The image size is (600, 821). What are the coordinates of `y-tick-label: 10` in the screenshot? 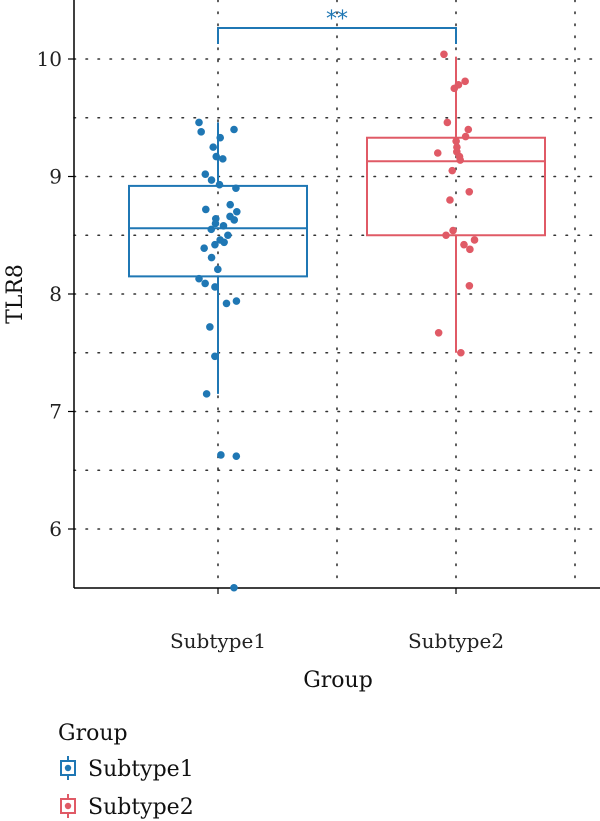 It's located at (49, 59).